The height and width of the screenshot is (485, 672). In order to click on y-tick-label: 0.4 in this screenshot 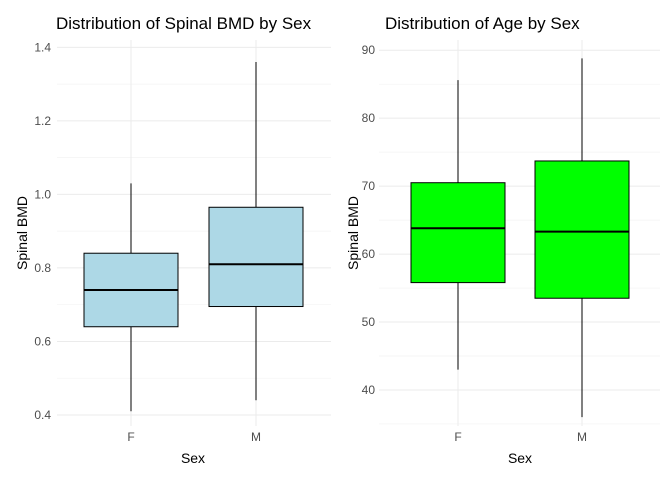, I will do `click(42, 415)`.